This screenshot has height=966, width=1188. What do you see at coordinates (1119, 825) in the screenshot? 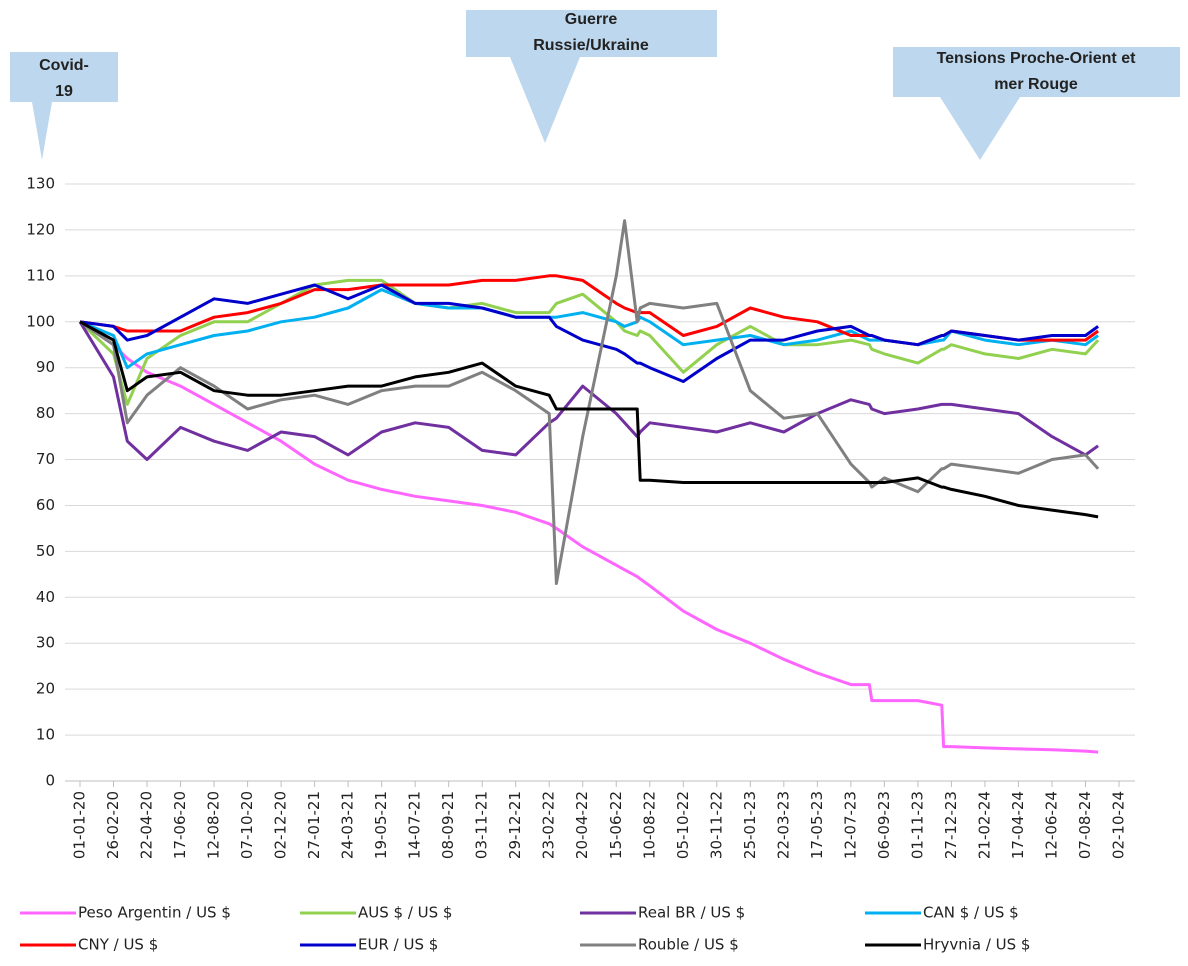
I see `x-tick-label: 02-10-24` at bounding box center [1119, 825].